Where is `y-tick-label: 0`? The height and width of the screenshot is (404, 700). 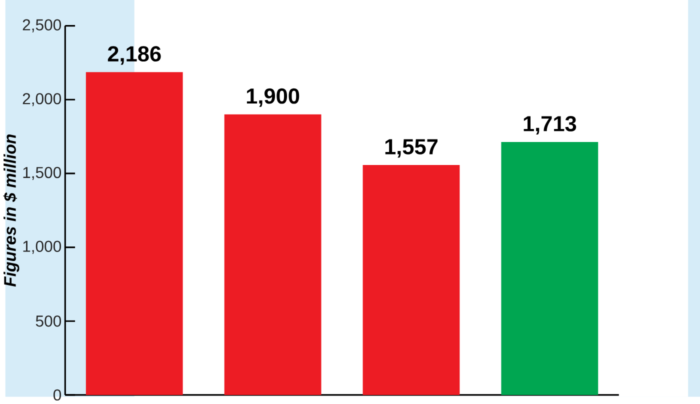 y-tick-label: 0 is located at coordinates (57, 395).